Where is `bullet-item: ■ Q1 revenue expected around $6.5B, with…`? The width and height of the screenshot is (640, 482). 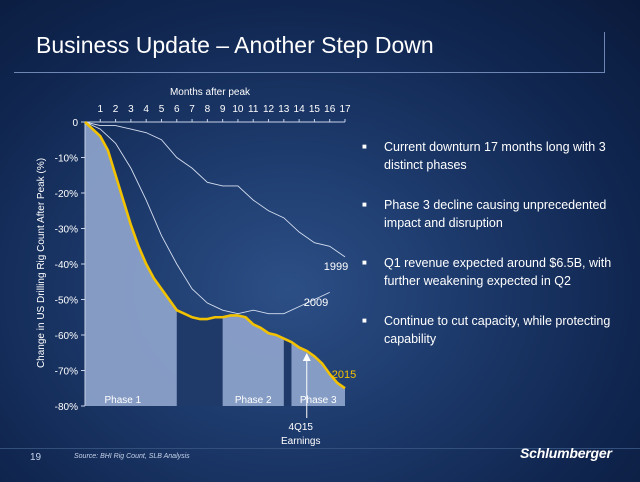 bullet-item: ■ Q1 revenue expected around $6.5B, with… is located at coordinates (493, 272).